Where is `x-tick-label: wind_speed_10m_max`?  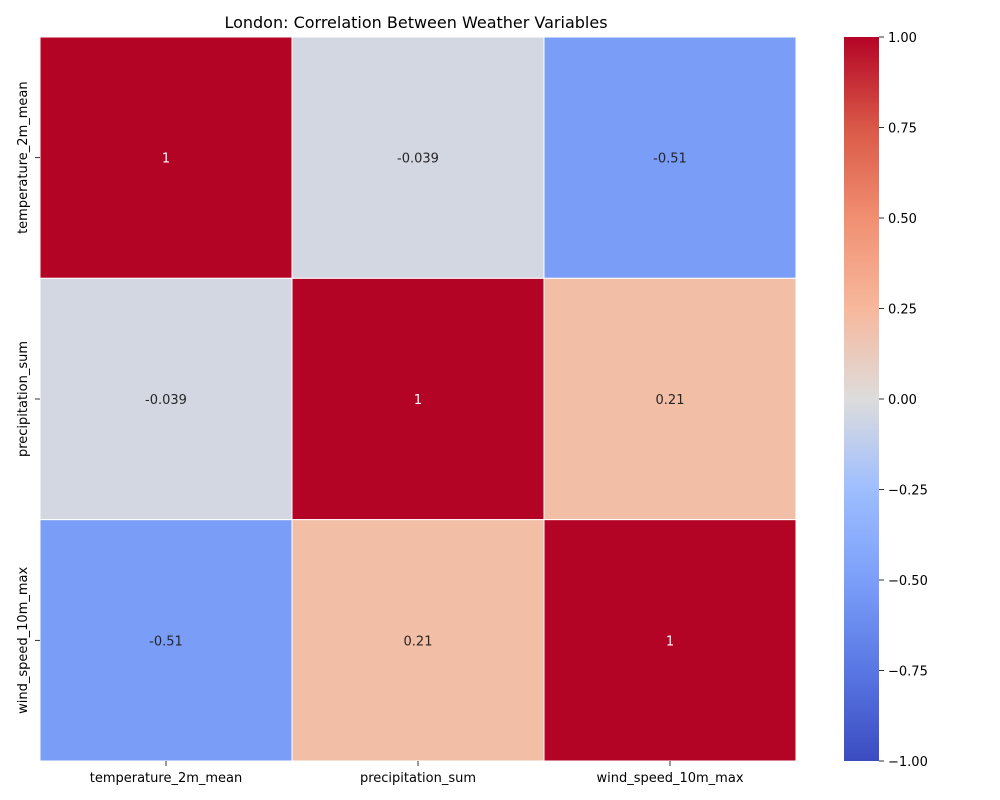 x-tick-label: wind_speed_10m_max is located at coordinates (669, 778).